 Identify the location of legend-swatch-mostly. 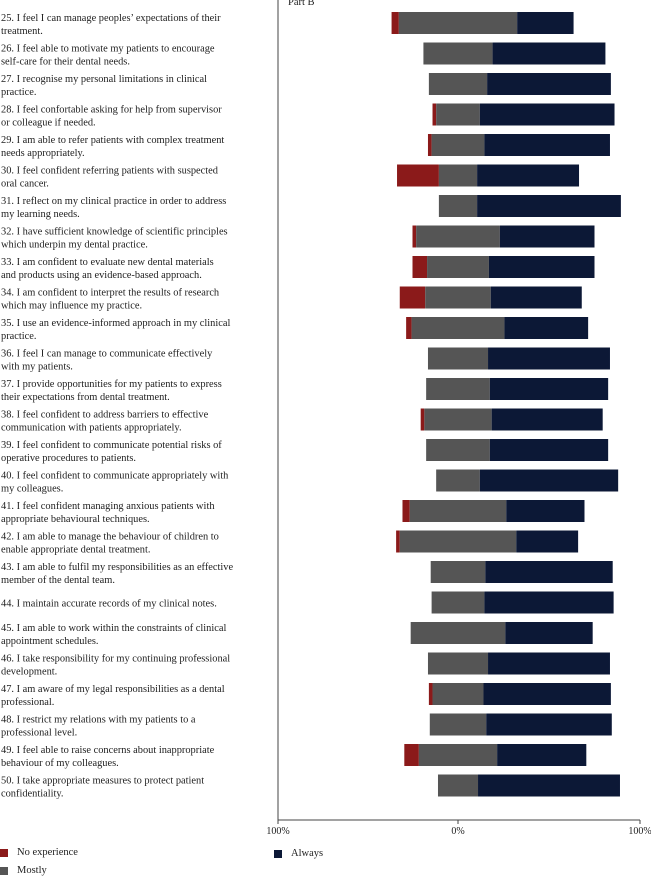
(4, 870).